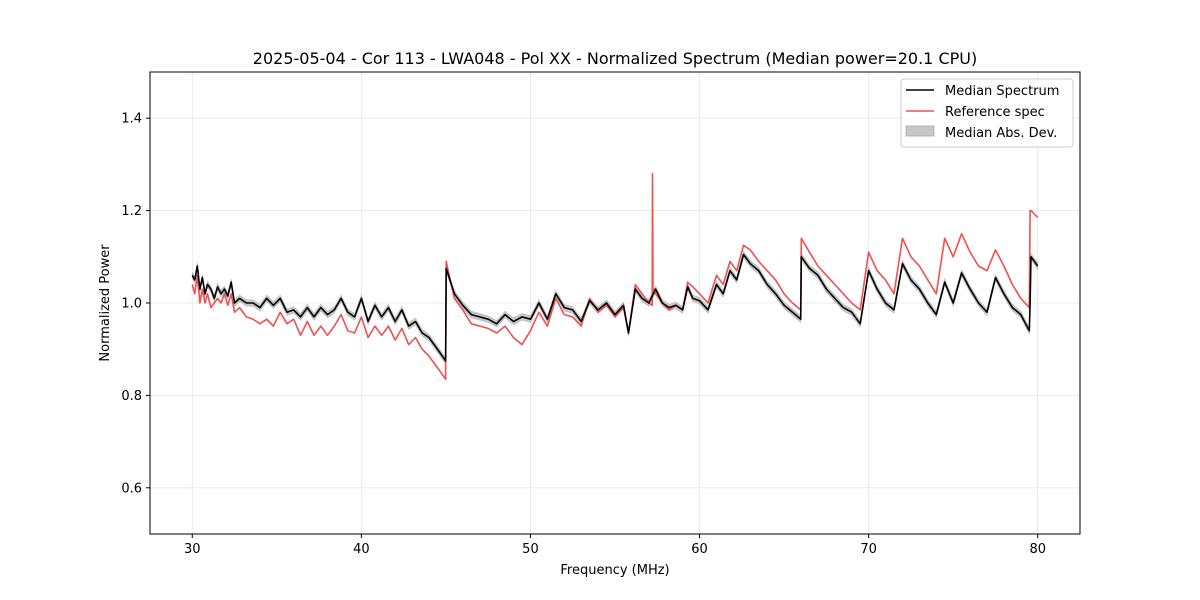 This screenshot has height=600, width=1200. I want to click on y-tick-label: 1.4, so click(131, 119).